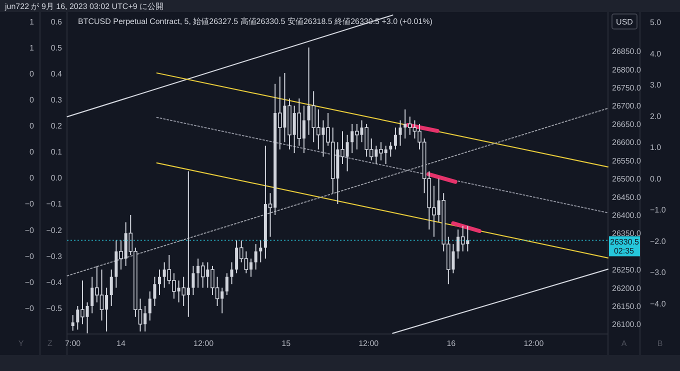 This screenshot has height=371, width=680. What do you see at coordinates (73, 343) in the screenshot?
I see `x-tick-label: 7:00` at bounding box center [73, 343].